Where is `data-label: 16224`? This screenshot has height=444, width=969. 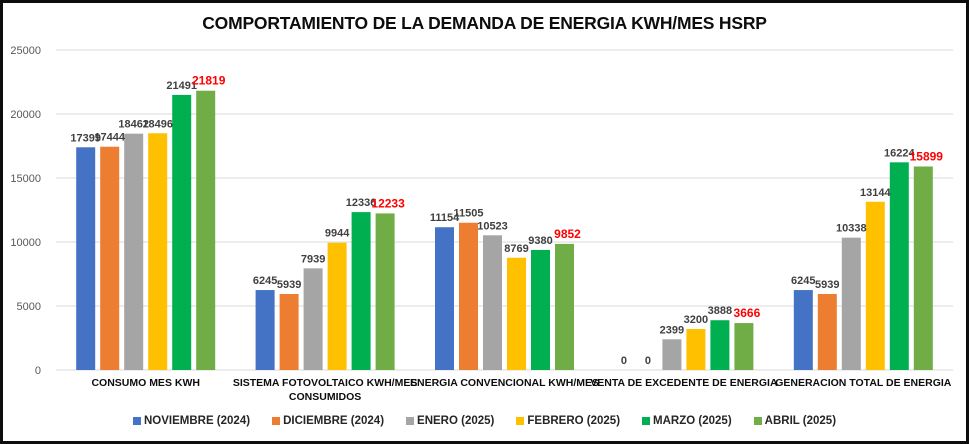
data-label: 16224 is located at coordinates (899, 153).